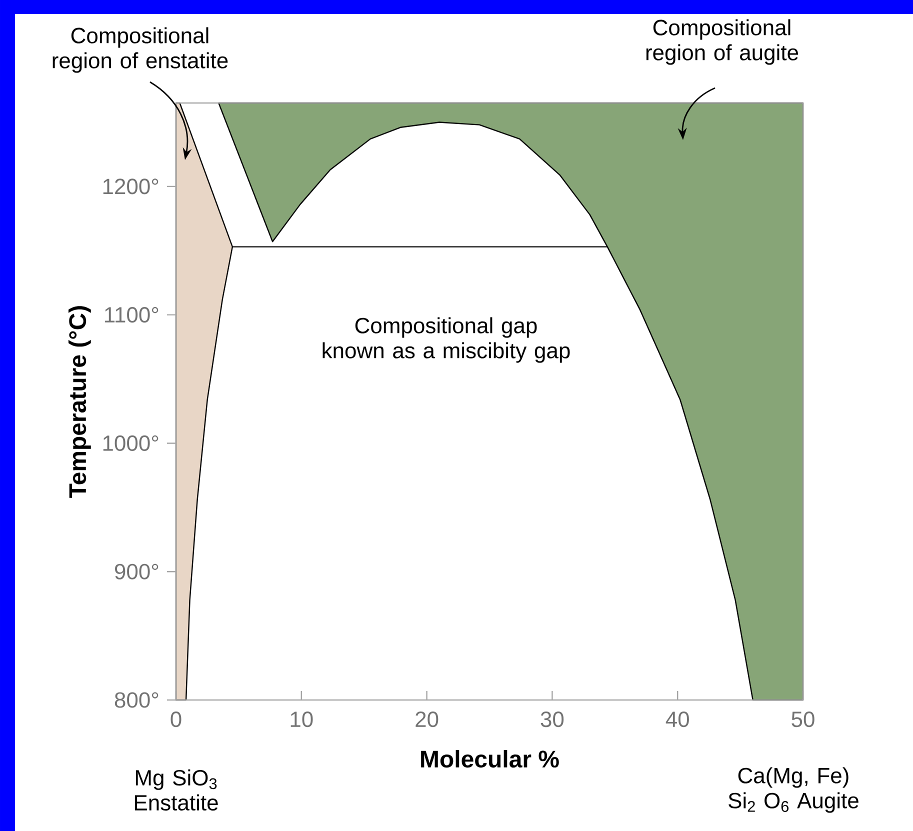  What do you see at coordinates (722, 42) in the screenshot?
I see `text: Compositional region of augite` at bounding box center [722, 42].